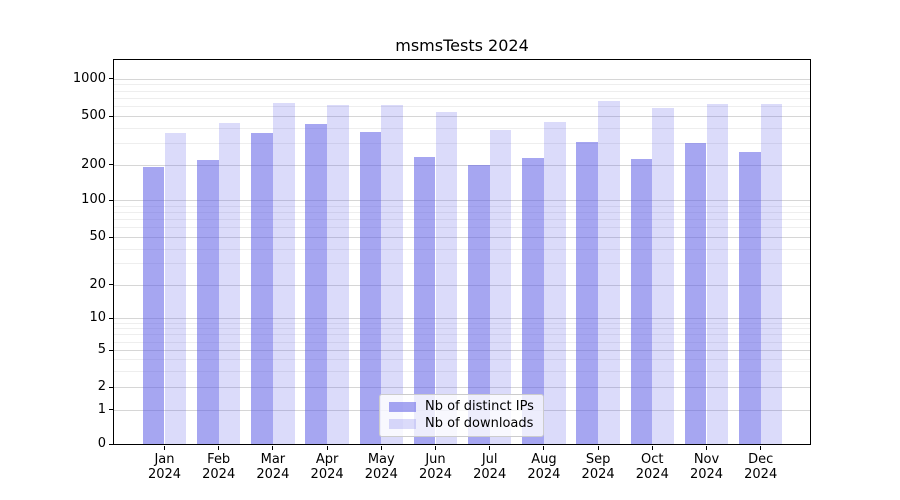 The width and height of the screenshot is (900, 500). Describe the element at coordinates (587, 292) in the screenshot. I see `bar-ips-sep` at that location.